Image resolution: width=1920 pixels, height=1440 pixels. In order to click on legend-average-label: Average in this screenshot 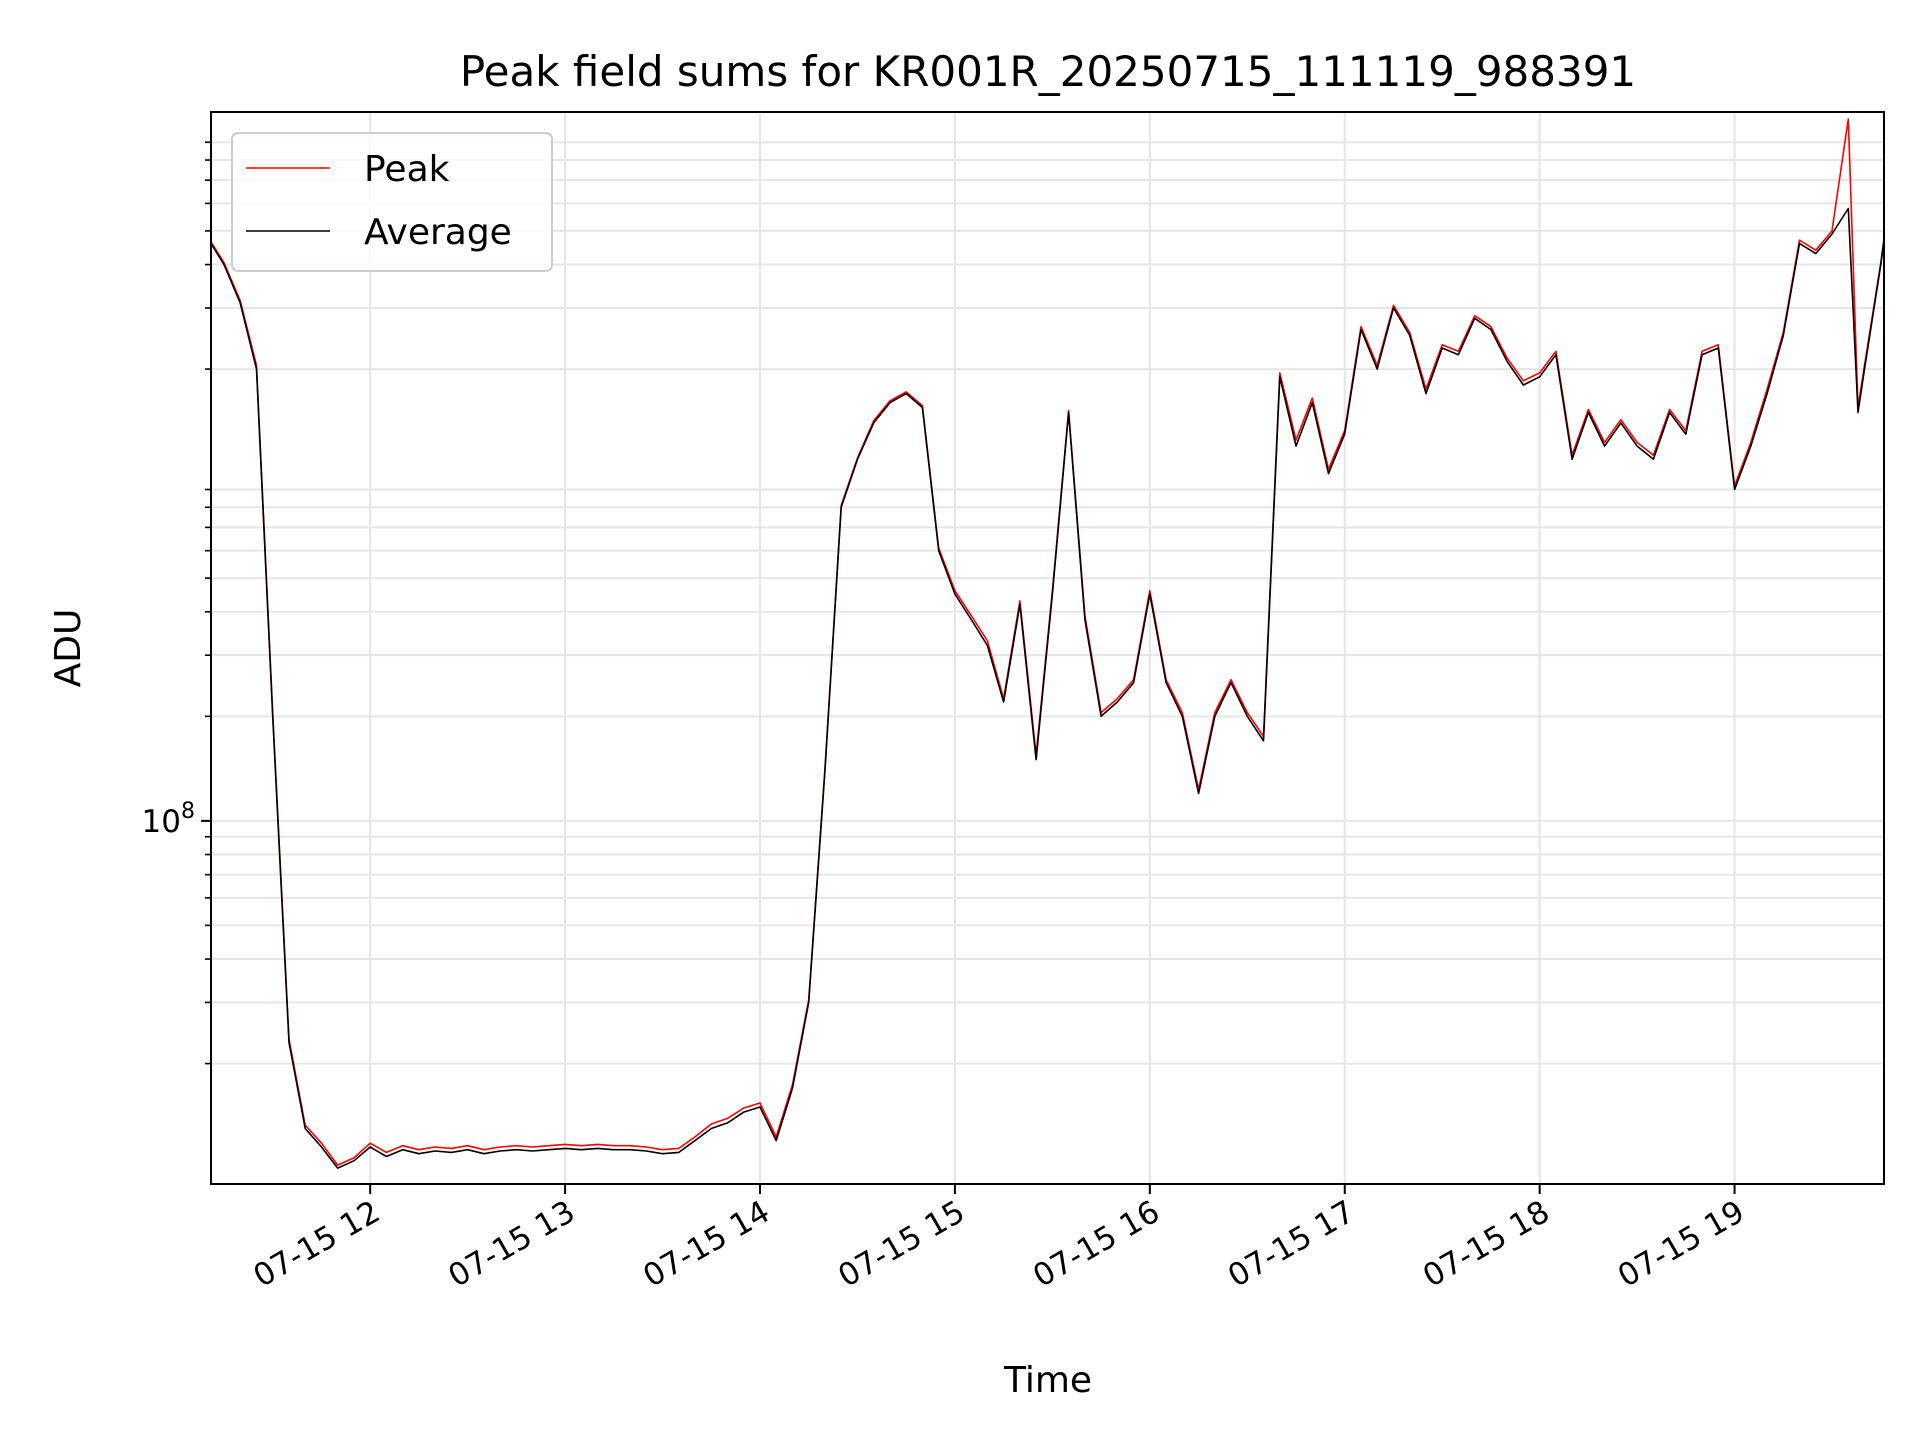, I will do `click(438, 232)`.